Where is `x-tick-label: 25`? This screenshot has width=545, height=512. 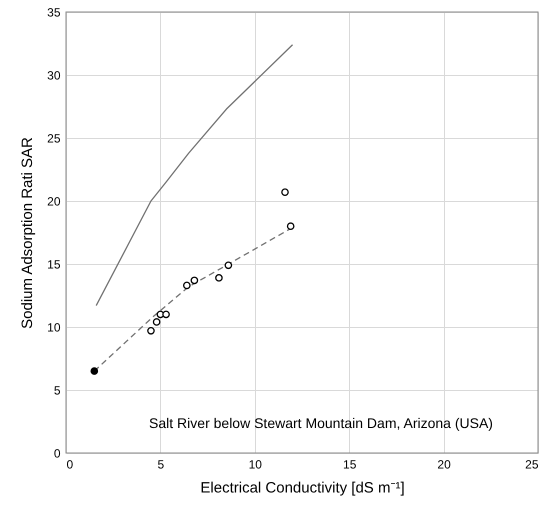
x-tick-label: 25 is located at coordinates (532, 465).